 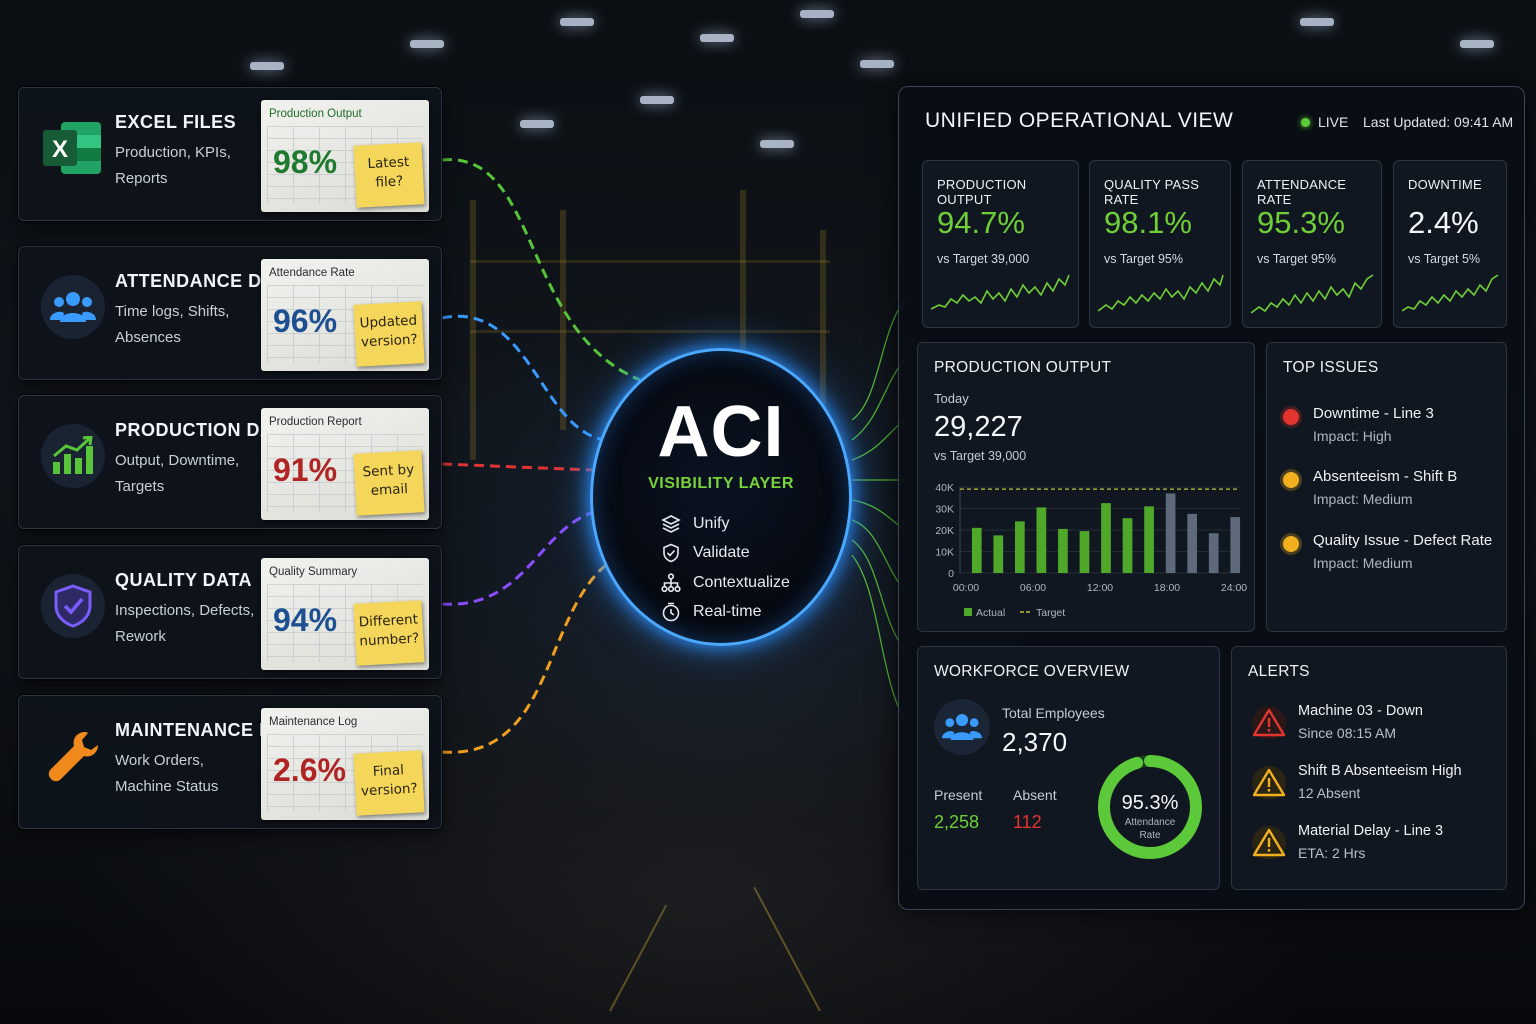 What do you see at coordinates (73, 606) in the screenshot?
I see `shield-check-icon` at bounding box center [73, 606].